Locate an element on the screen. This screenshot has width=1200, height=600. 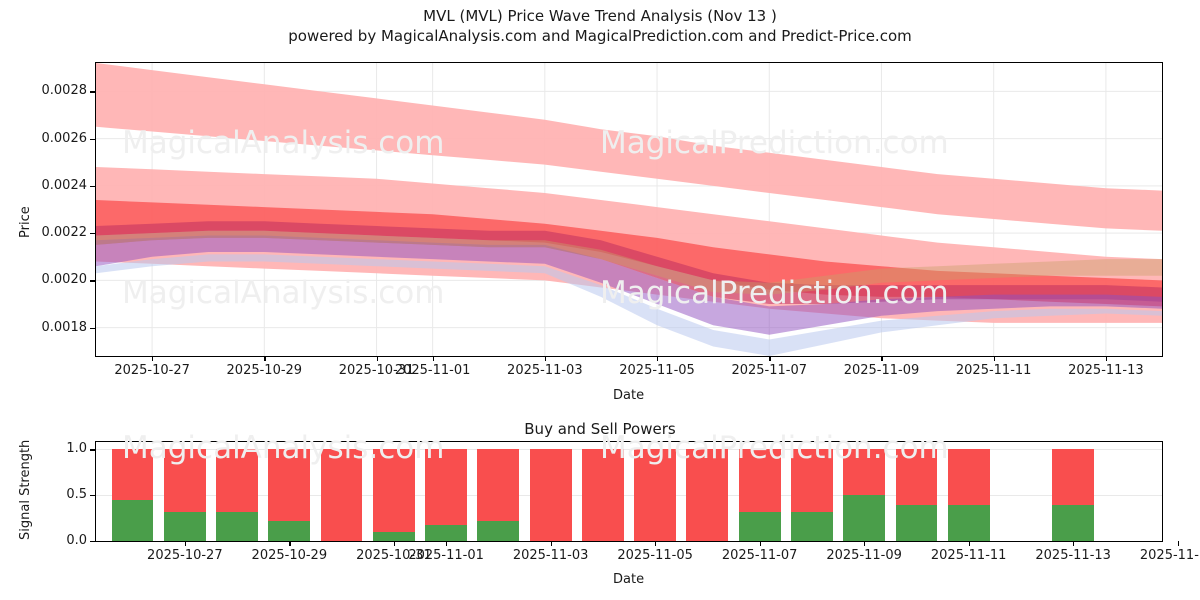
price-x-tick-label: 2025-10-27 is located at coordinates (152, 370).